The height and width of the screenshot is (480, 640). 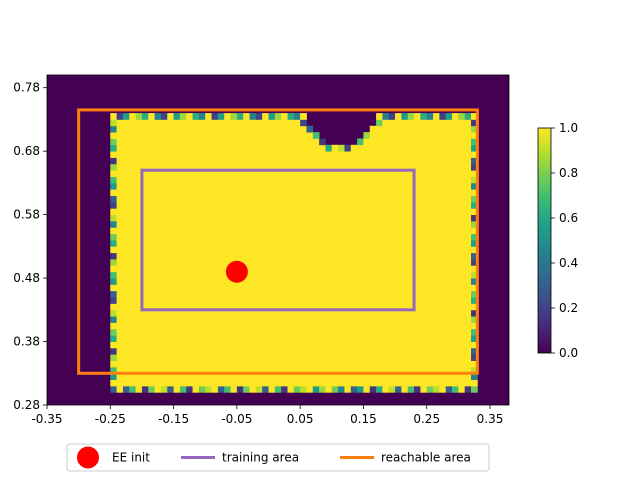 I want to click on legend-marker-ee-init, so click(x=88, y=457).